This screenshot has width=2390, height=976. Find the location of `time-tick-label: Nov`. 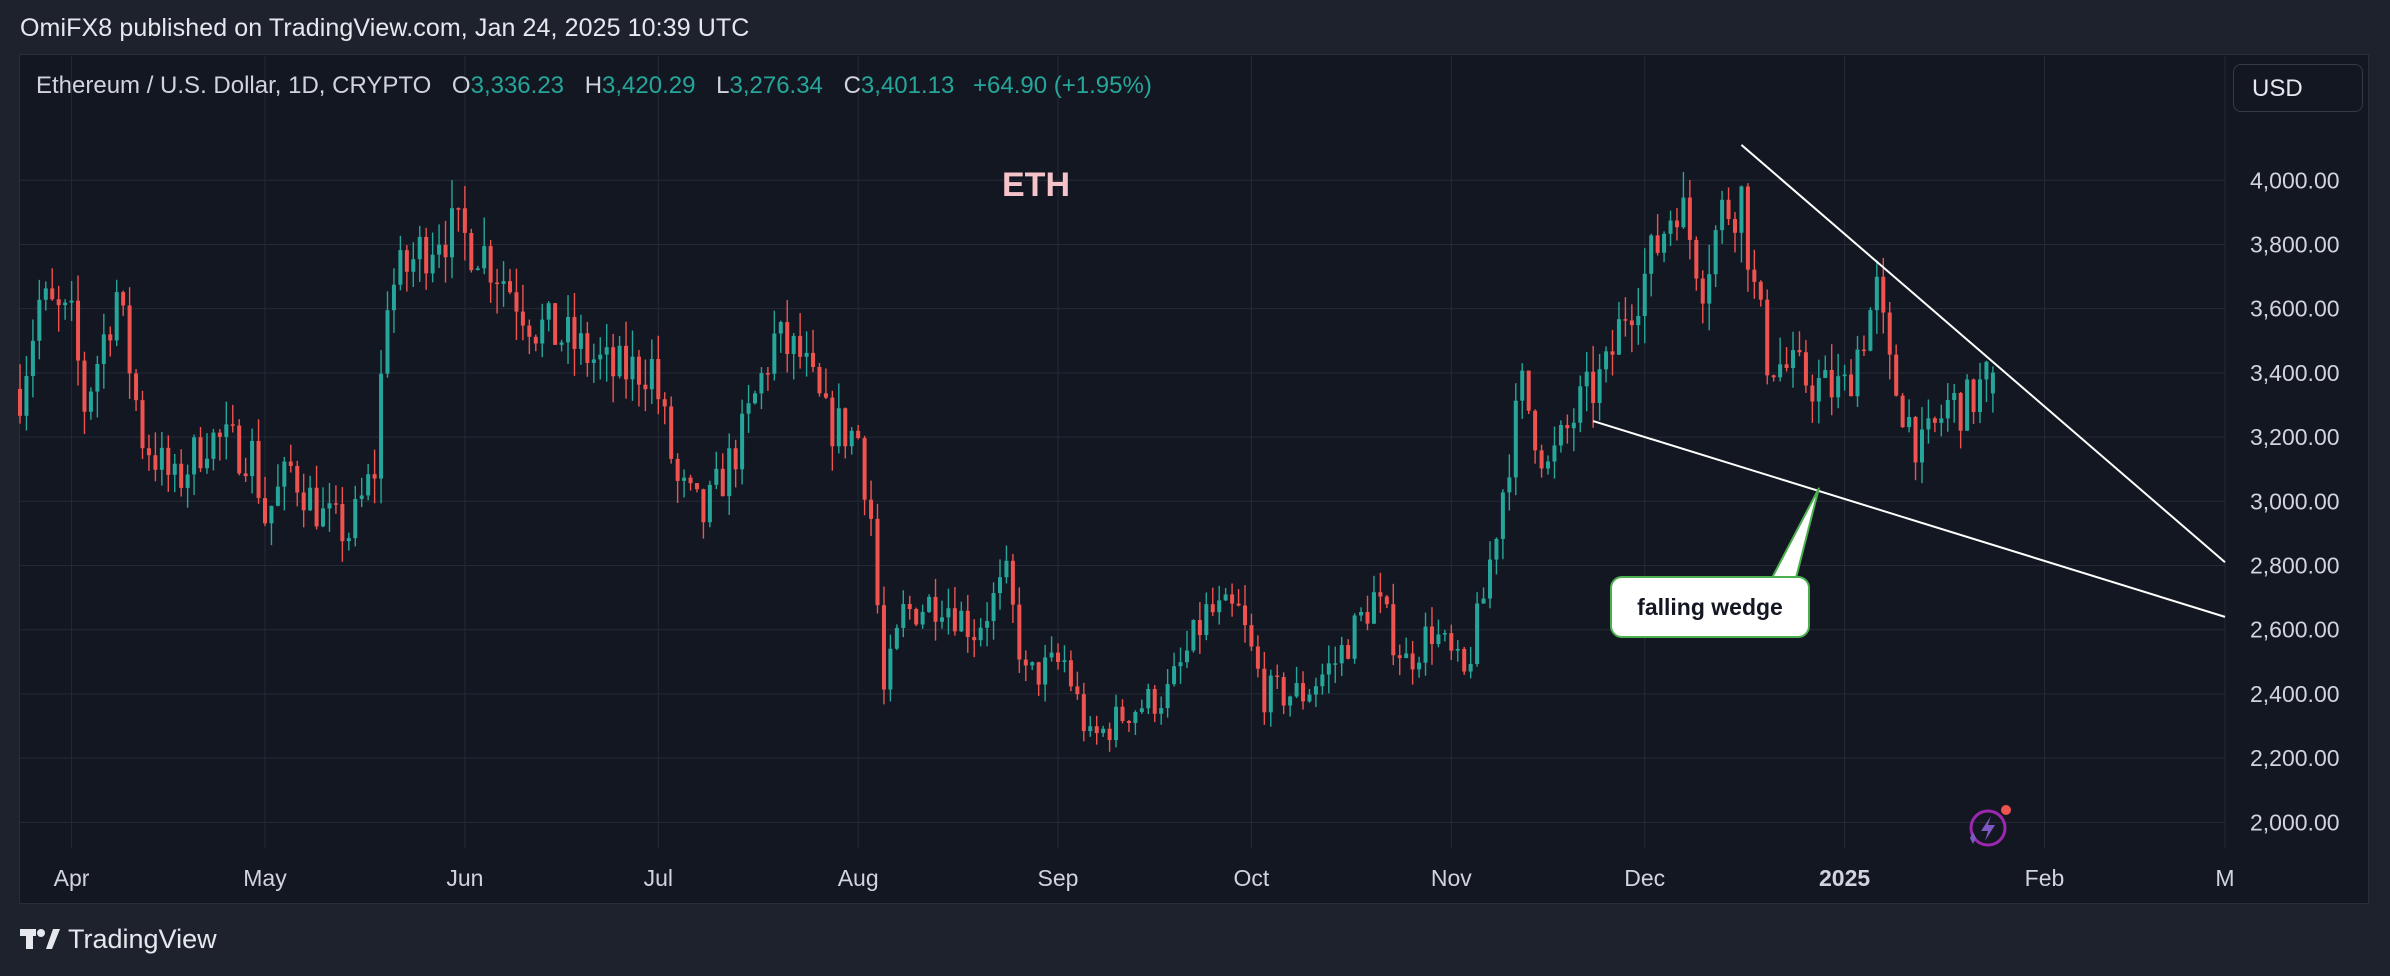

time-tick-label: Nov is located at coordinates (1451, 878).